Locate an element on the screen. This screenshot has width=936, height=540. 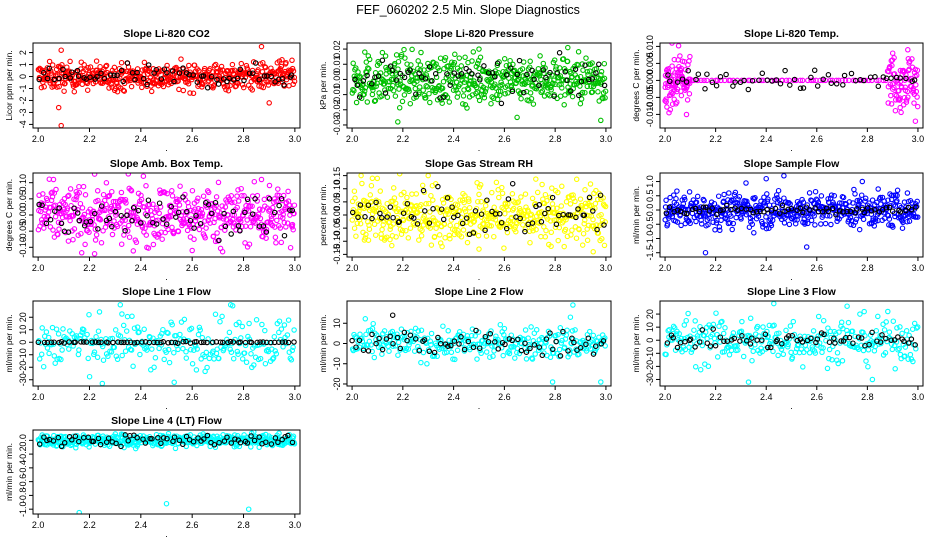
x-tick-label: 2.2 is located at coordinates (715, 139).